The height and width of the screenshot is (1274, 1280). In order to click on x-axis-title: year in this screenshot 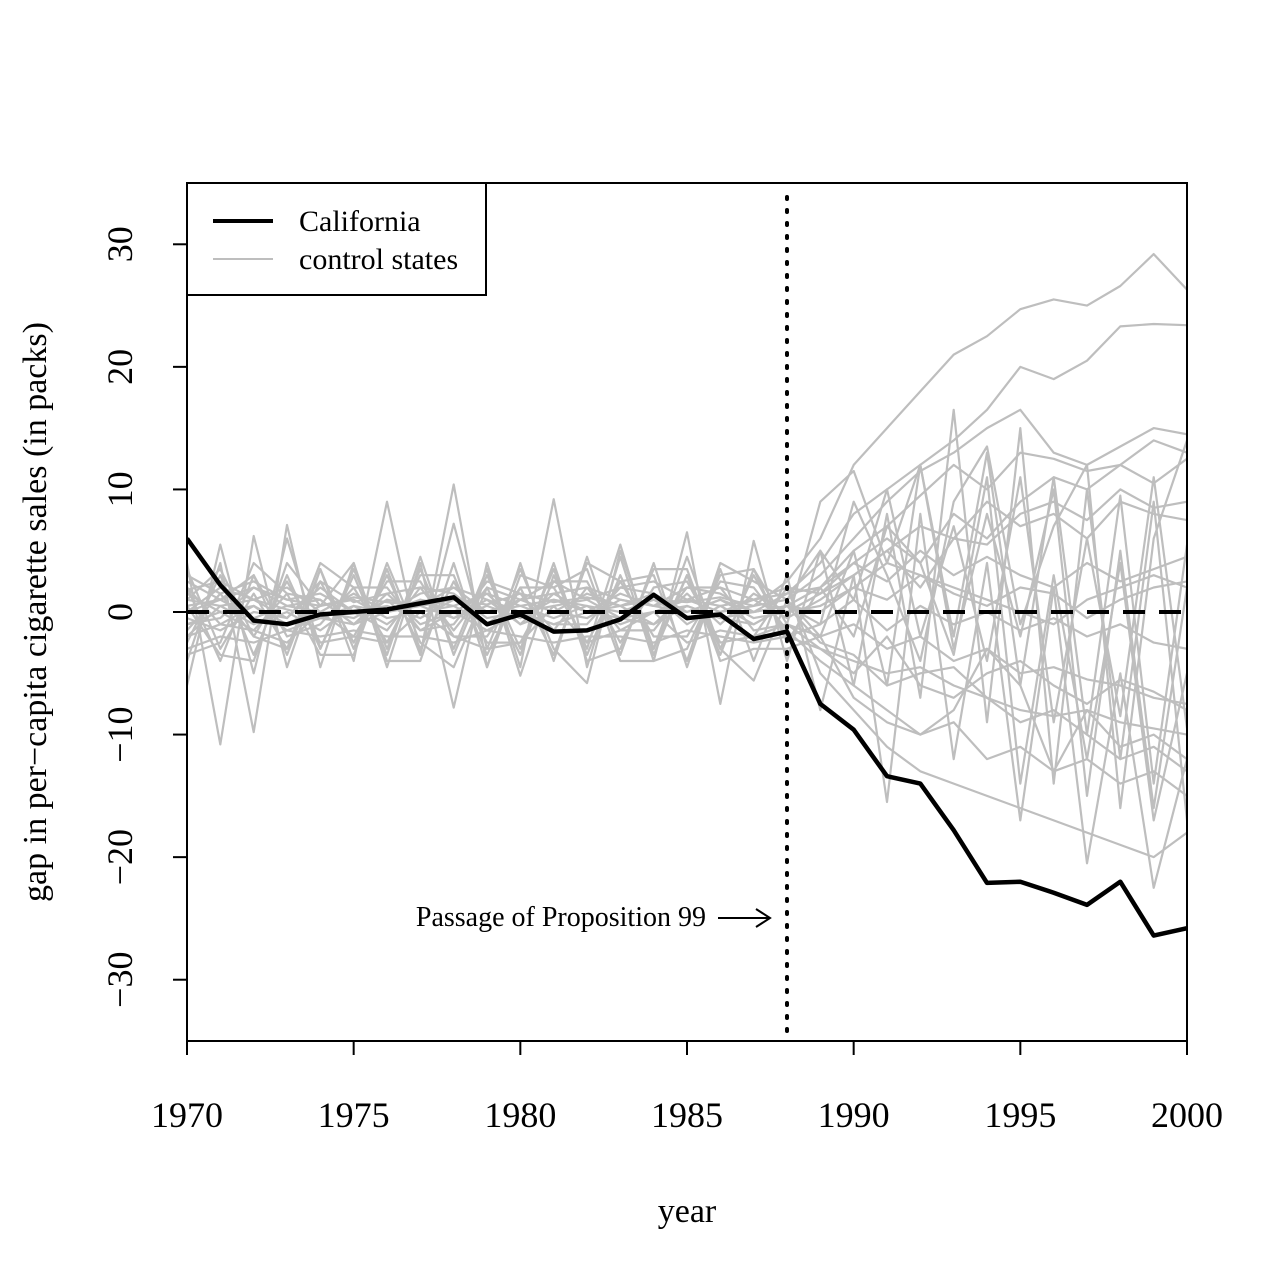, I will do `click(687, 1211)`.